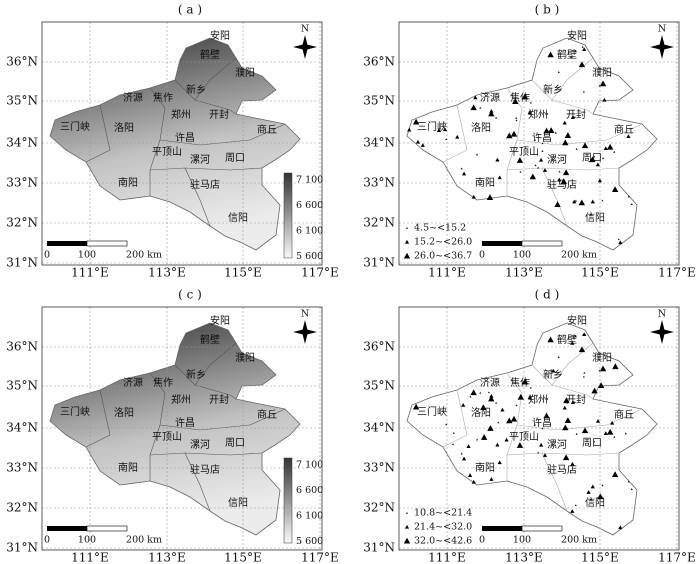 The height and width of the screenshot is (564, 700). What do you see at coordinates (524, 273) in the screenshot?
I see `lon-label: 113°E` at bounding box center [524, 273].